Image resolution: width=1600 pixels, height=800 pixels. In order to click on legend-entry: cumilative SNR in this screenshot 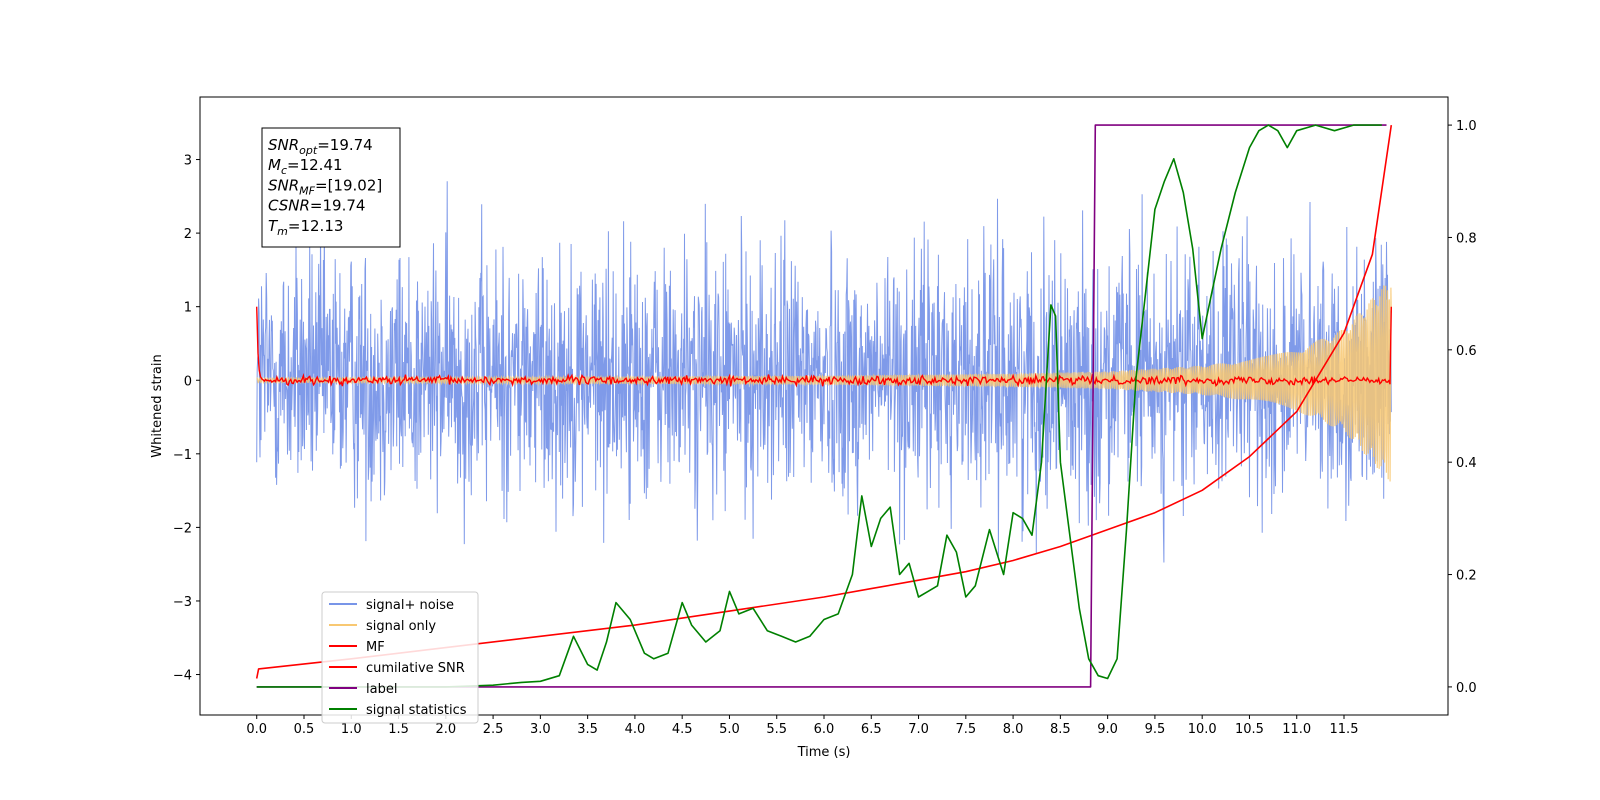, I will do `click(415, 668)`.